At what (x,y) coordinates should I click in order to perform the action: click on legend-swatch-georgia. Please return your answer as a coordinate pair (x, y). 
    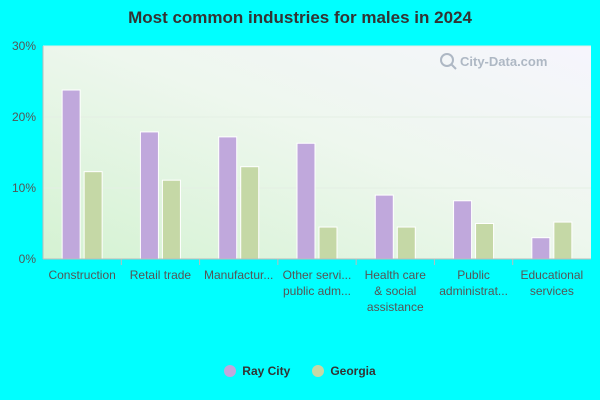
    Looking at the image, I should click on (318, 371).